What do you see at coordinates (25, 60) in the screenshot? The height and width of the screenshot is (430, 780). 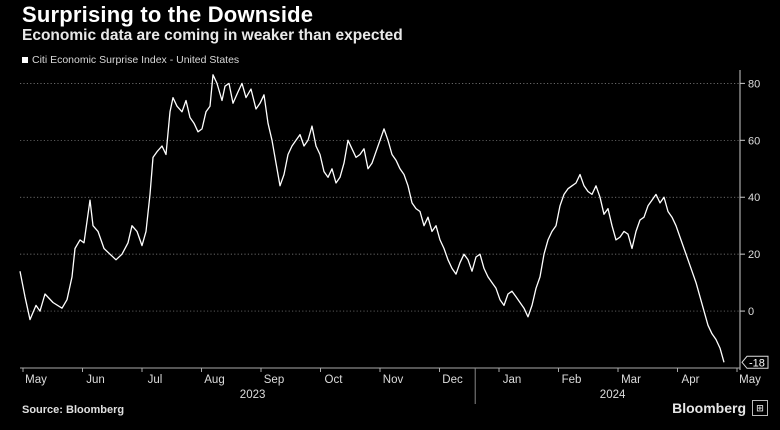 I see `legend-swatch` at bounding box center [25, 60].